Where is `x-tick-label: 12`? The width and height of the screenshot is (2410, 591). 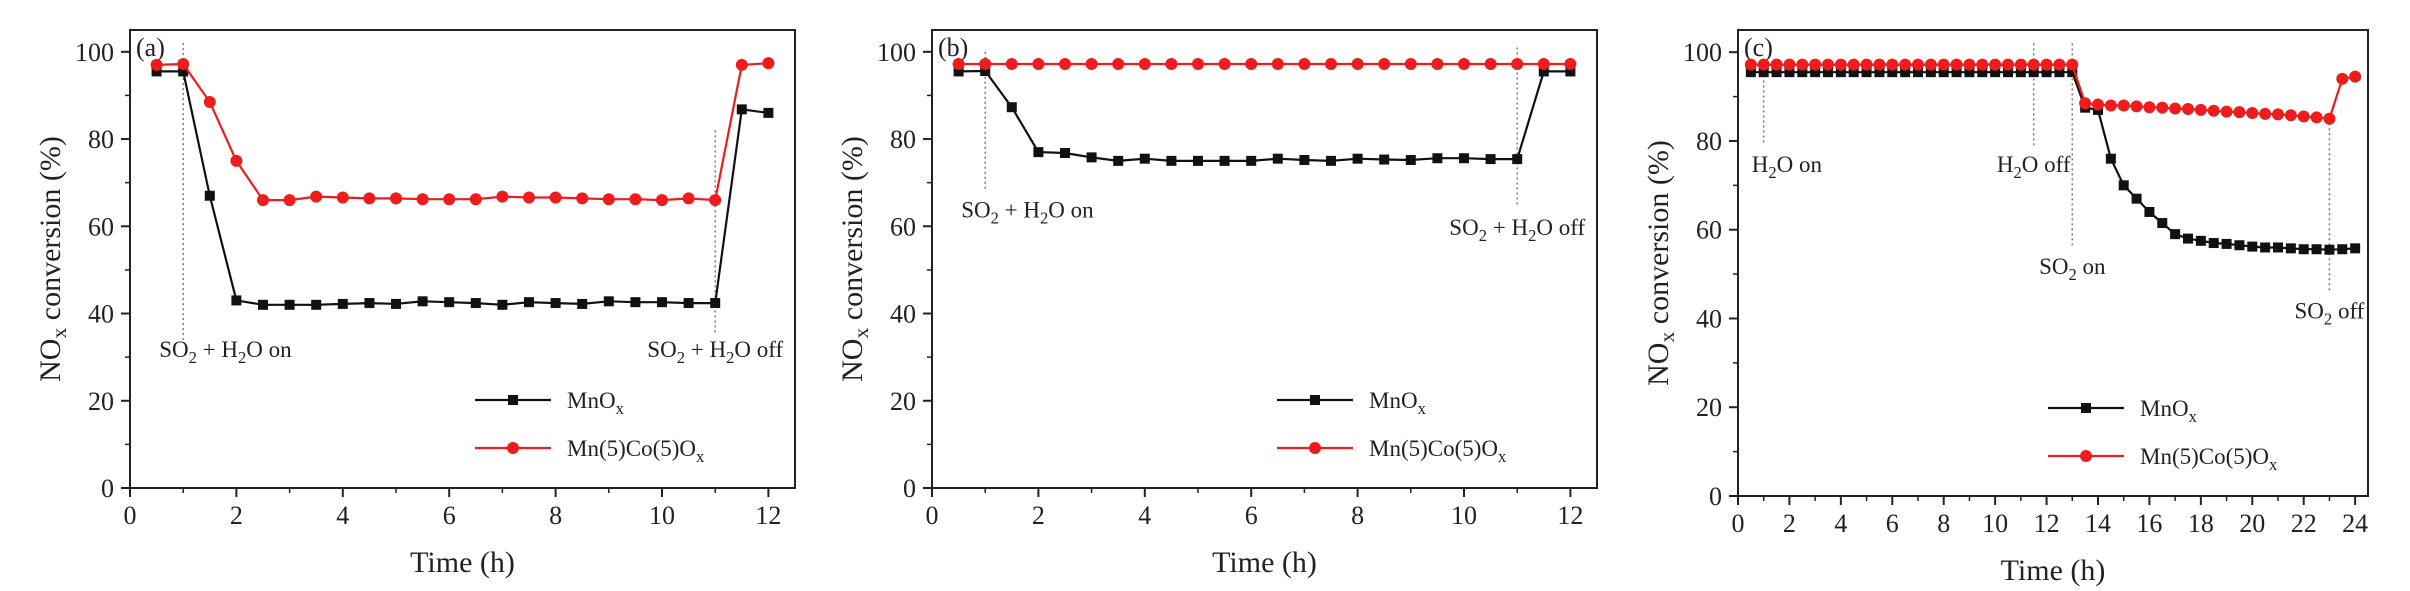
x-tick-label: 12 is located at coordinates (1570, 515).